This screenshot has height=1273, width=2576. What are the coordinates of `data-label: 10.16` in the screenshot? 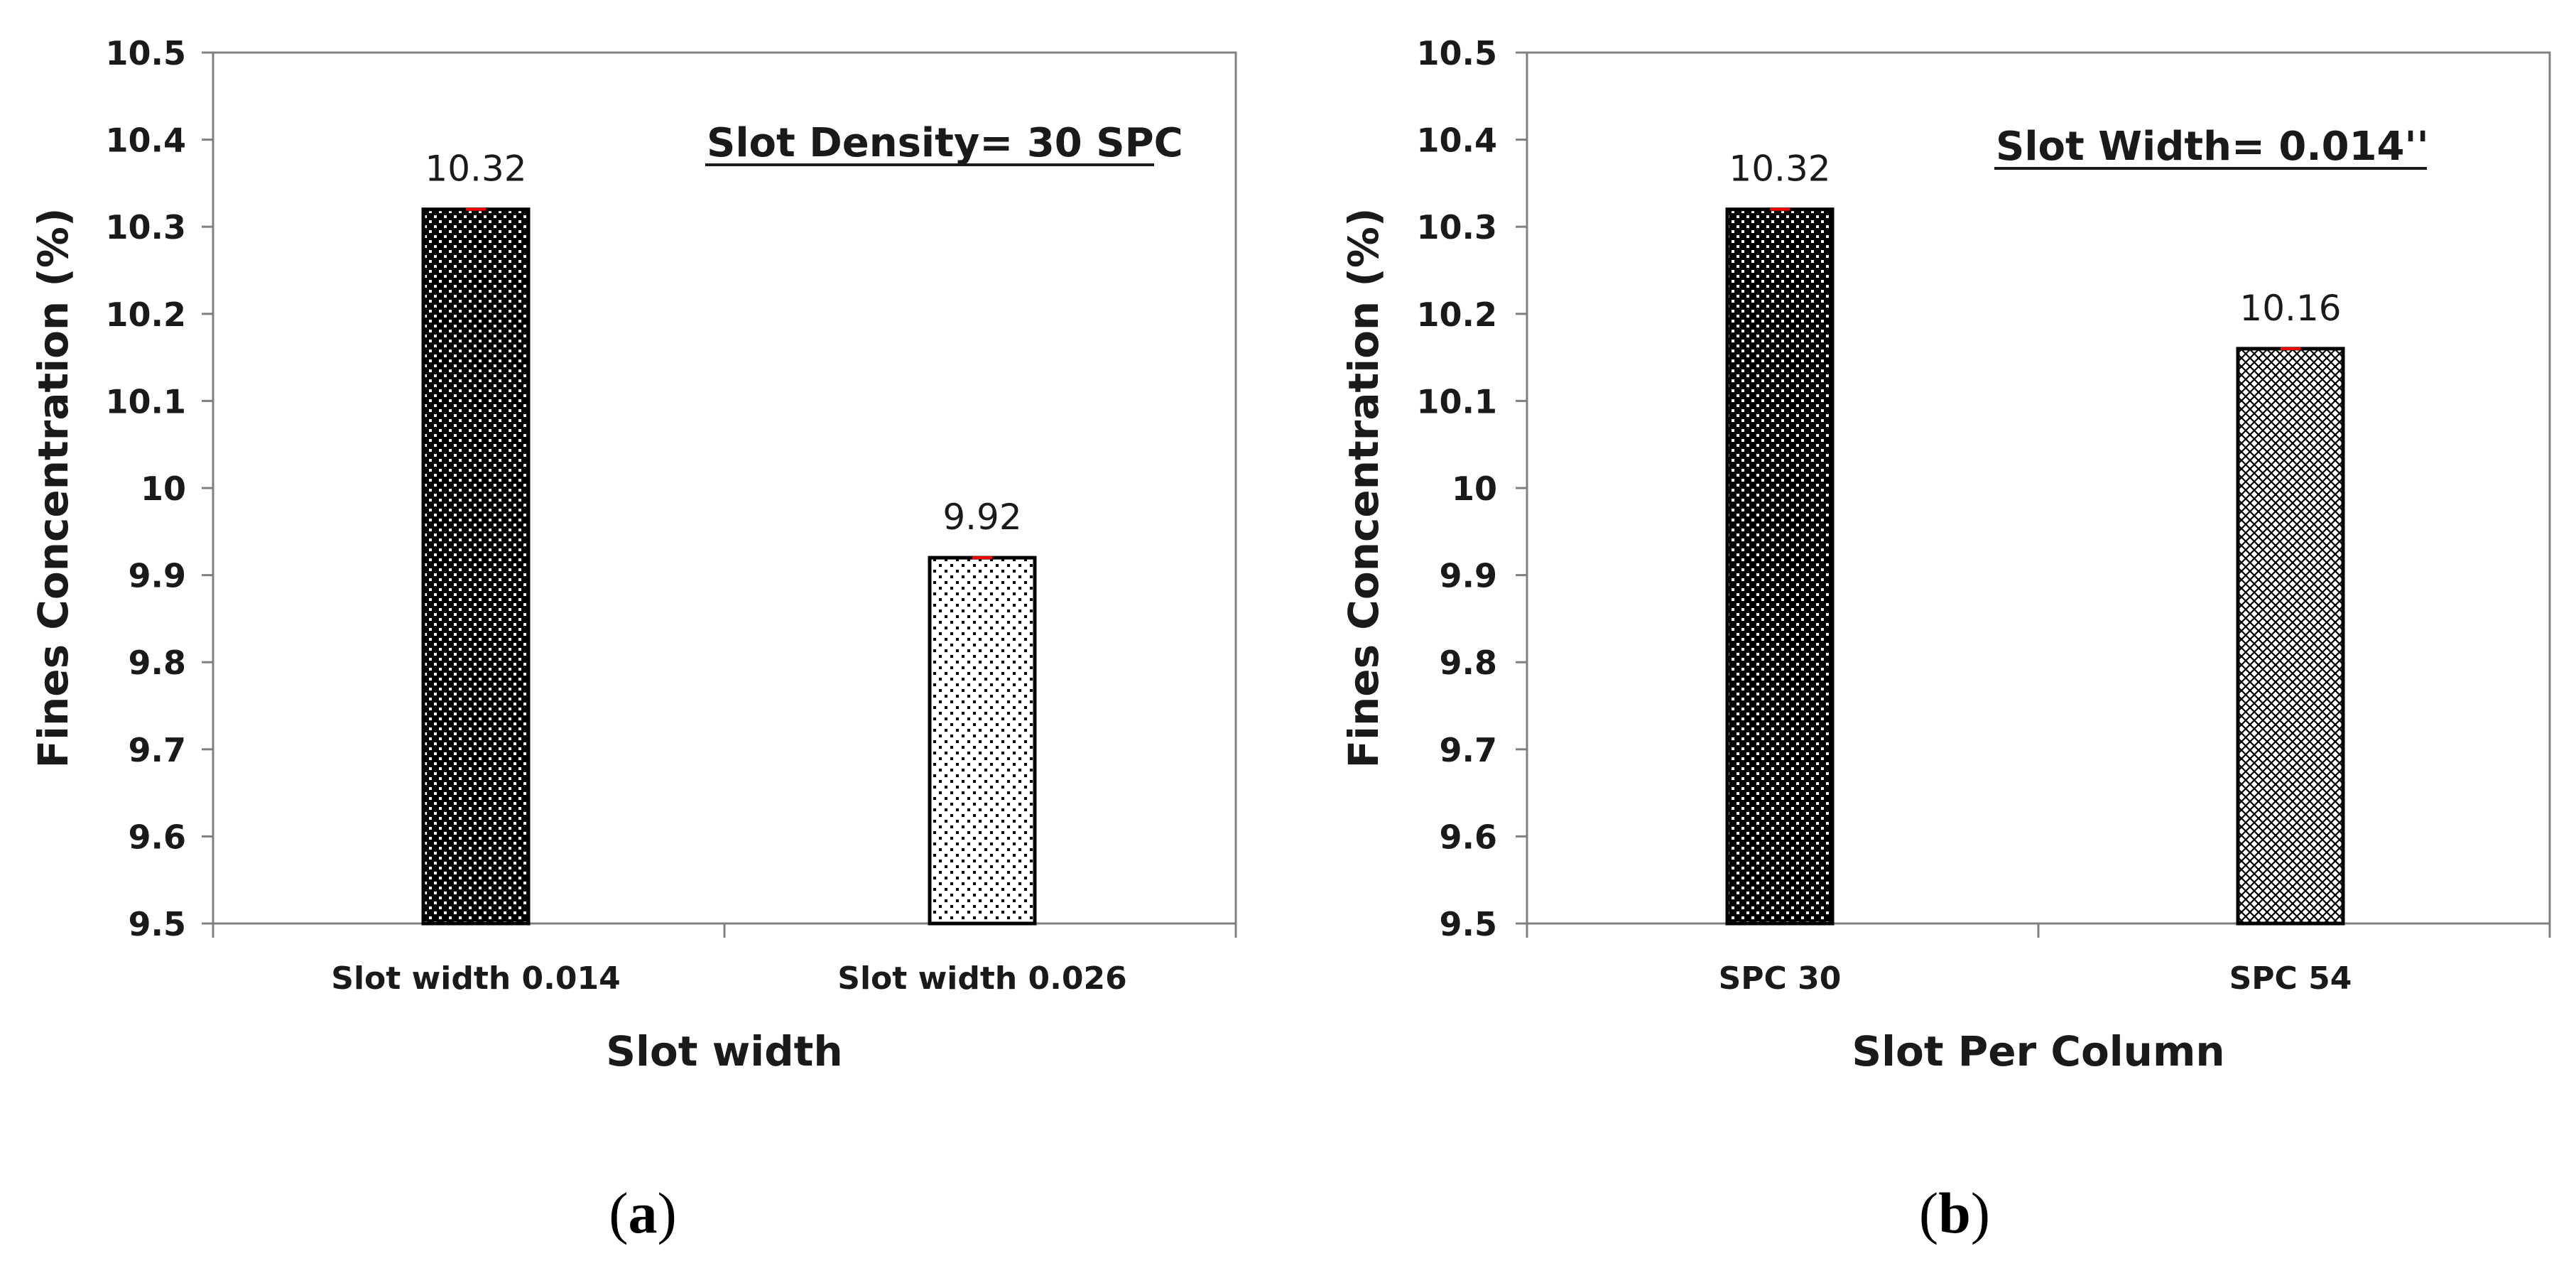 It's located at (2290, 308).